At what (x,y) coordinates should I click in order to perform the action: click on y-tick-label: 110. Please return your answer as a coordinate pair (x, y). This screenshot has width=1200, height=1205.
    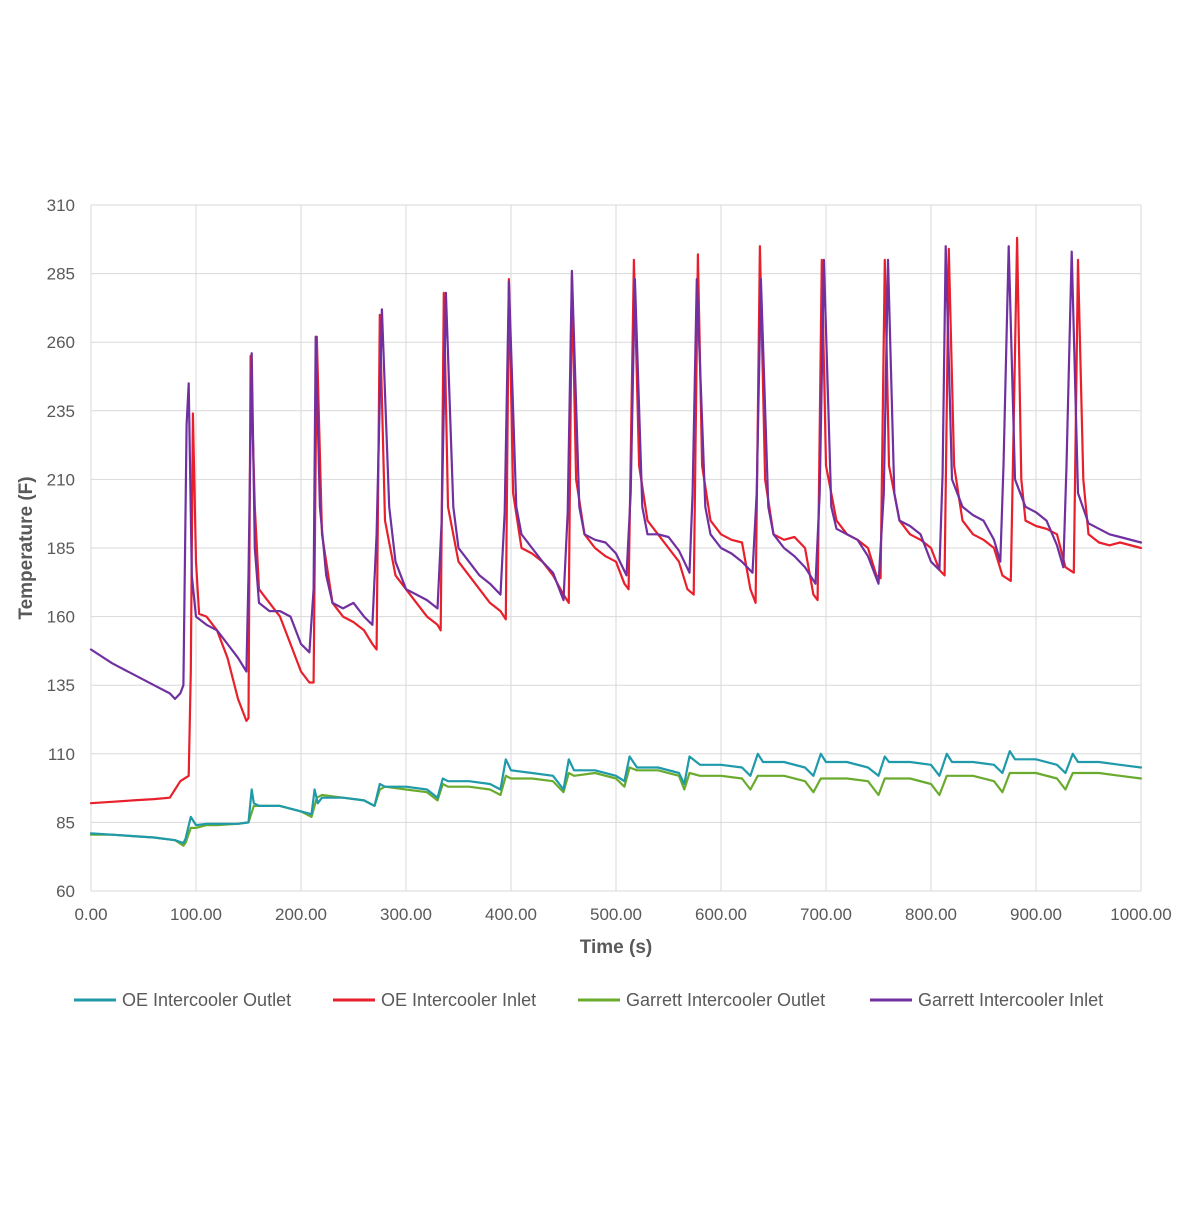
    Looking at the image, I should click on (61, 754).